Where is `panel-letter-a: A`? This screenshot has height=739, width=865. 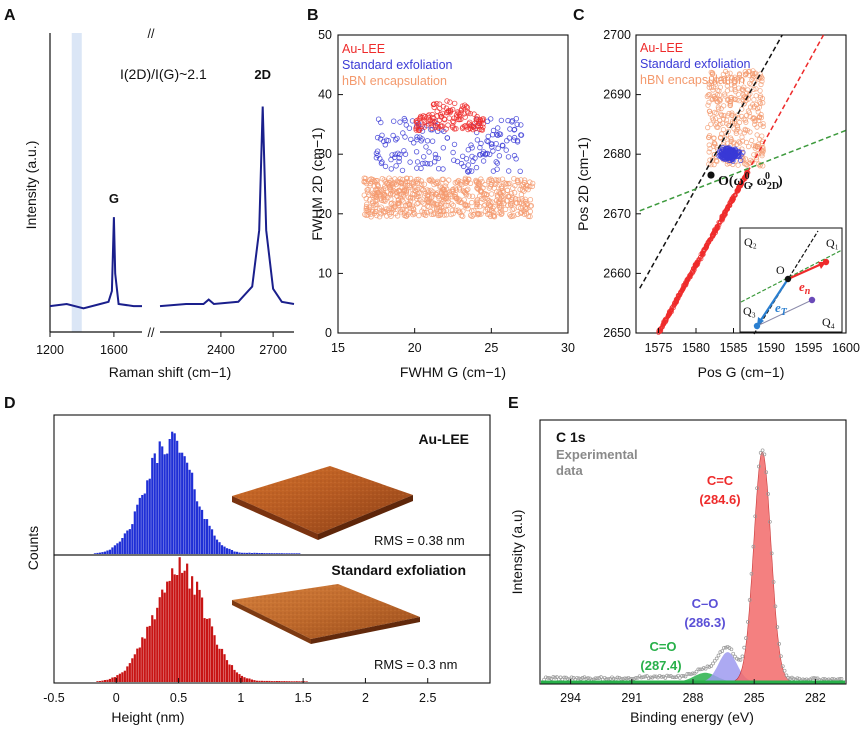
panel-letter-a: A is located at coordinates (10, 15).